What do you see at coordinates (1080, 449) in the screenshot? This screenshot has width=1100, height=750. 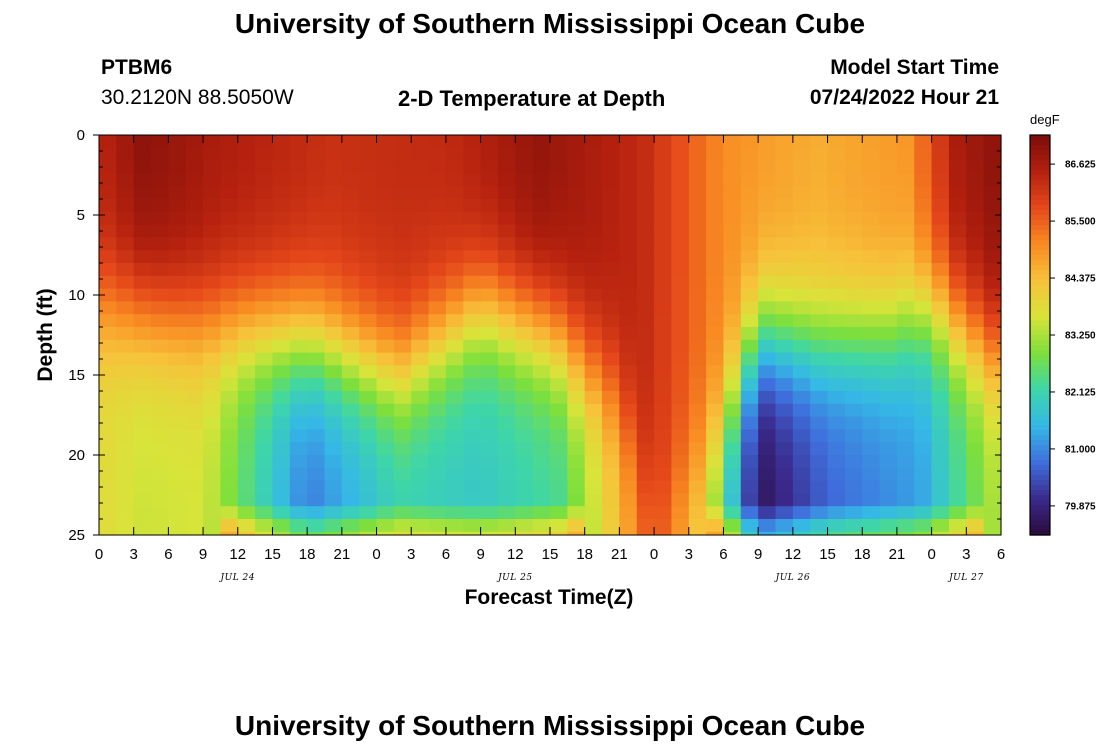 I see `colorbar-tick-label: 81.000` at bounding box center [1080, 449].